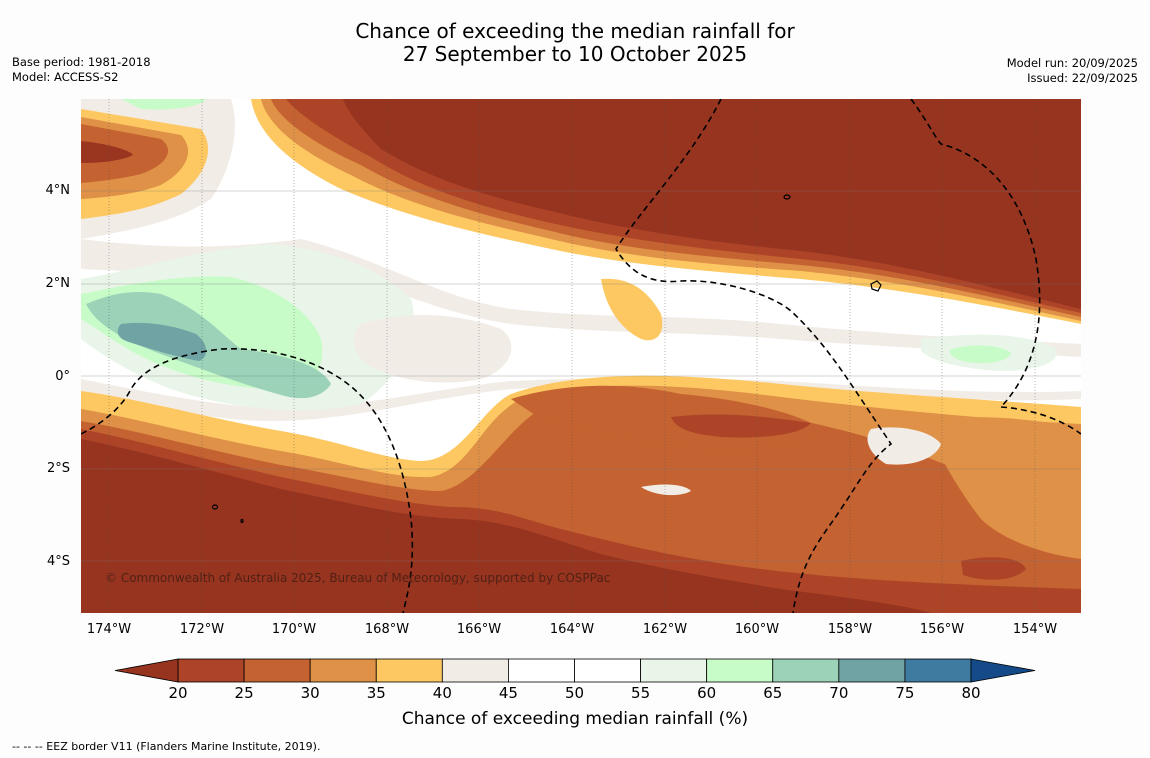  What do you see at coordinates (62, 376) in the screenshot?
I see `lat-label-0: 0°` at bounding box center [62, 376].